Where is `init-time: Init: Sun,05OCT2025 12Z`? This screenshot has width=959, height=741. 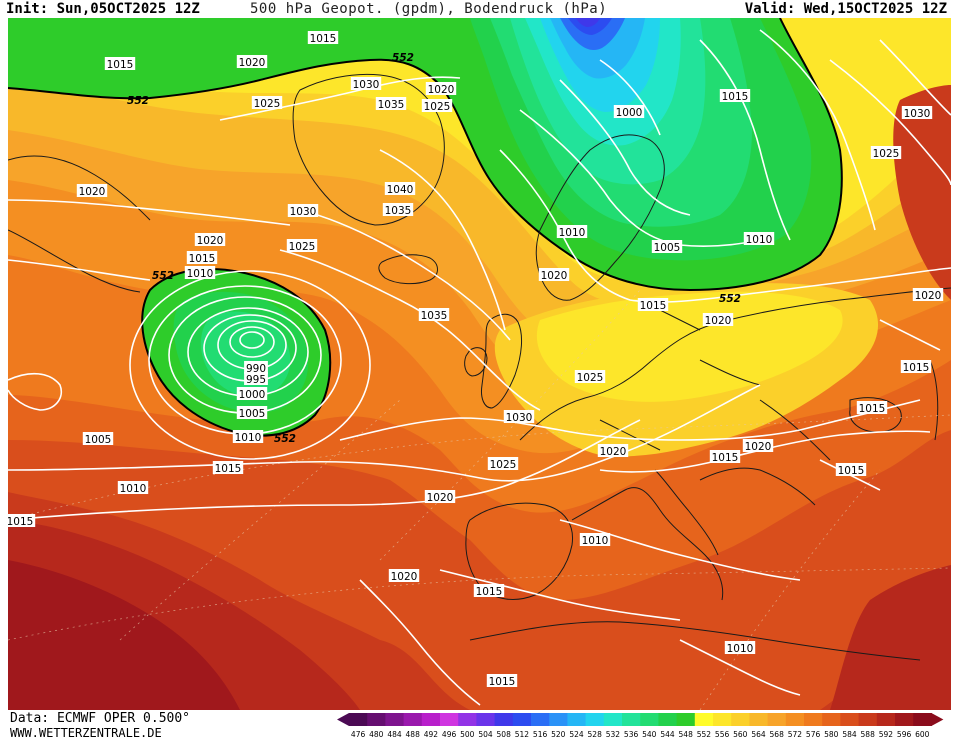 init-time: Init: Sun,05OCT2025 12Z is located at coordinates (103, 9).